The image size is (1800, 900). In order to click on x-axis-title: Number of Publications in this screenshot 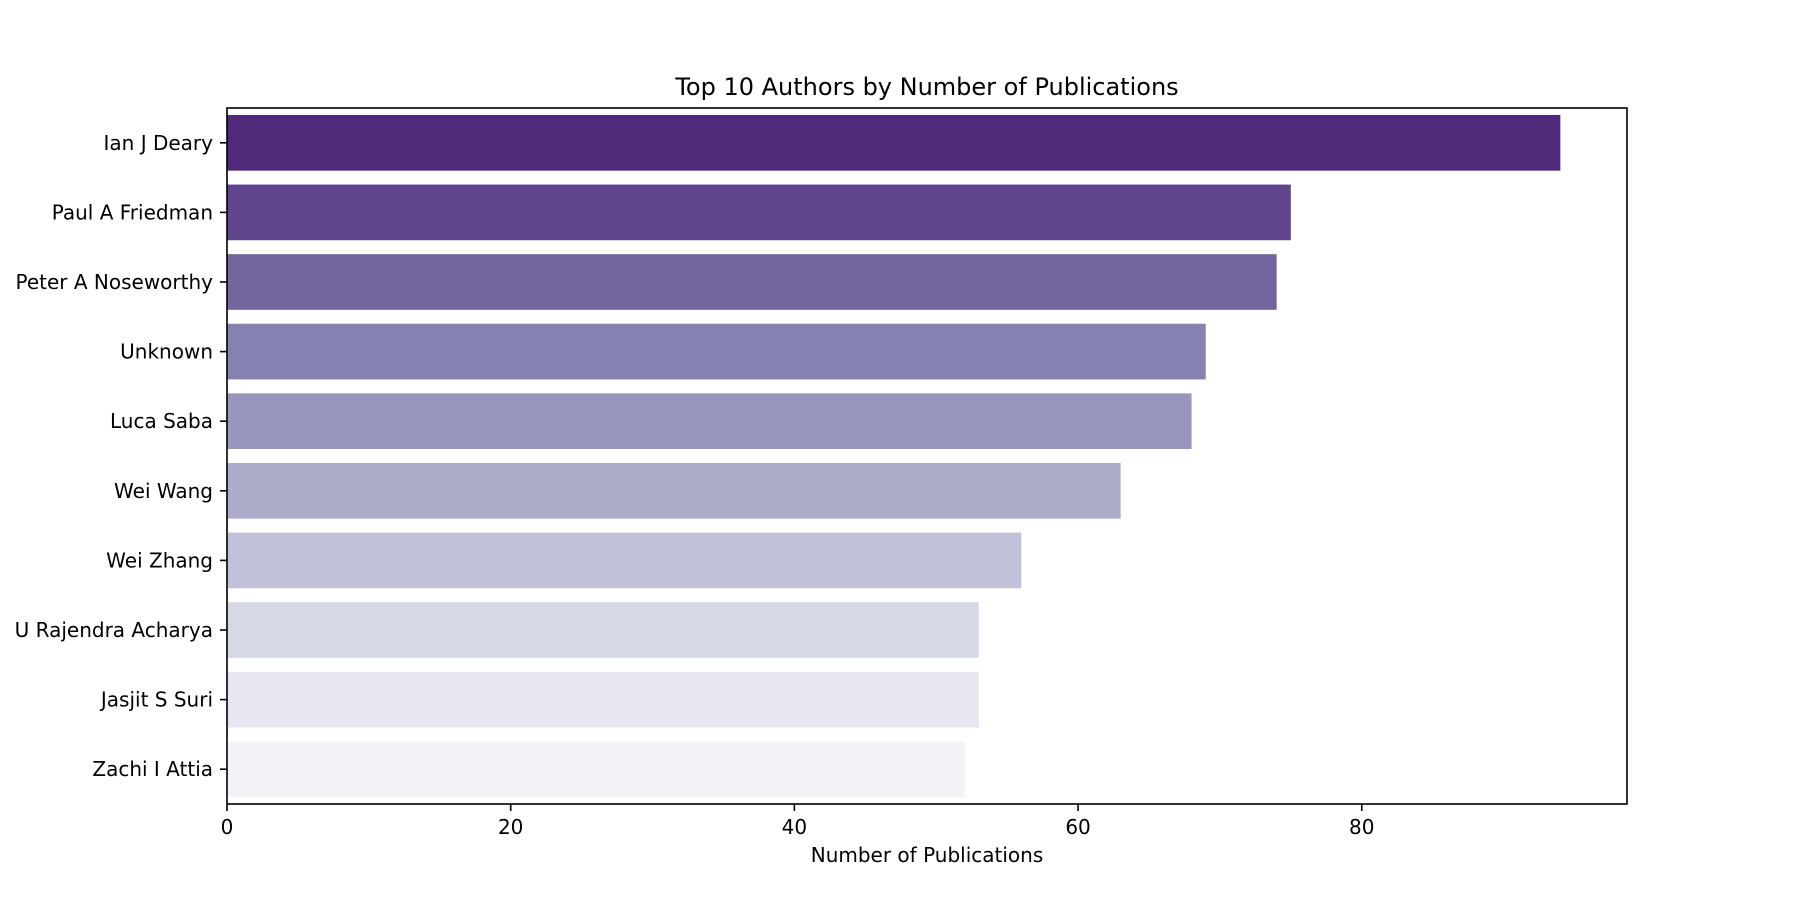, I will do `click(927, 855)`.